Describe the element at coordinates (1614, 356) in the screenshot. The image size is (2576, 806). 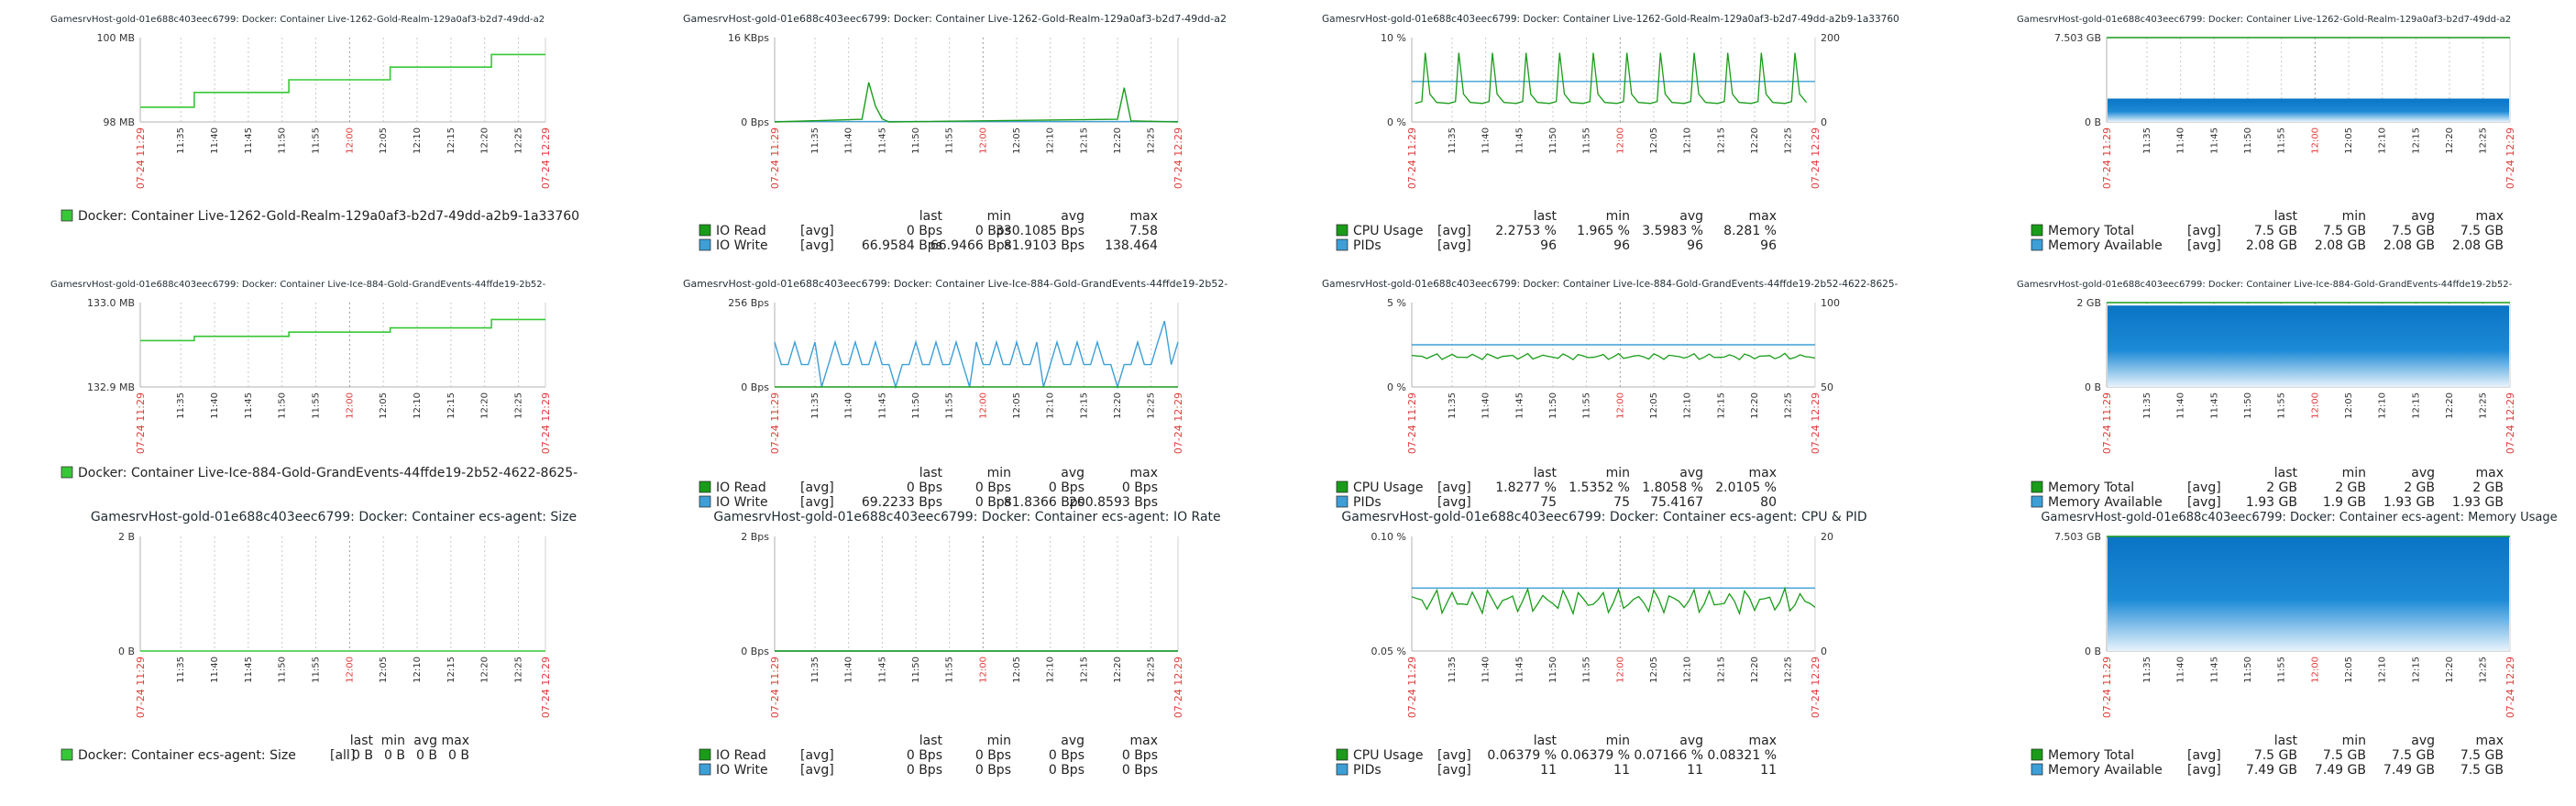
I see `series-line-cpu` at that location.